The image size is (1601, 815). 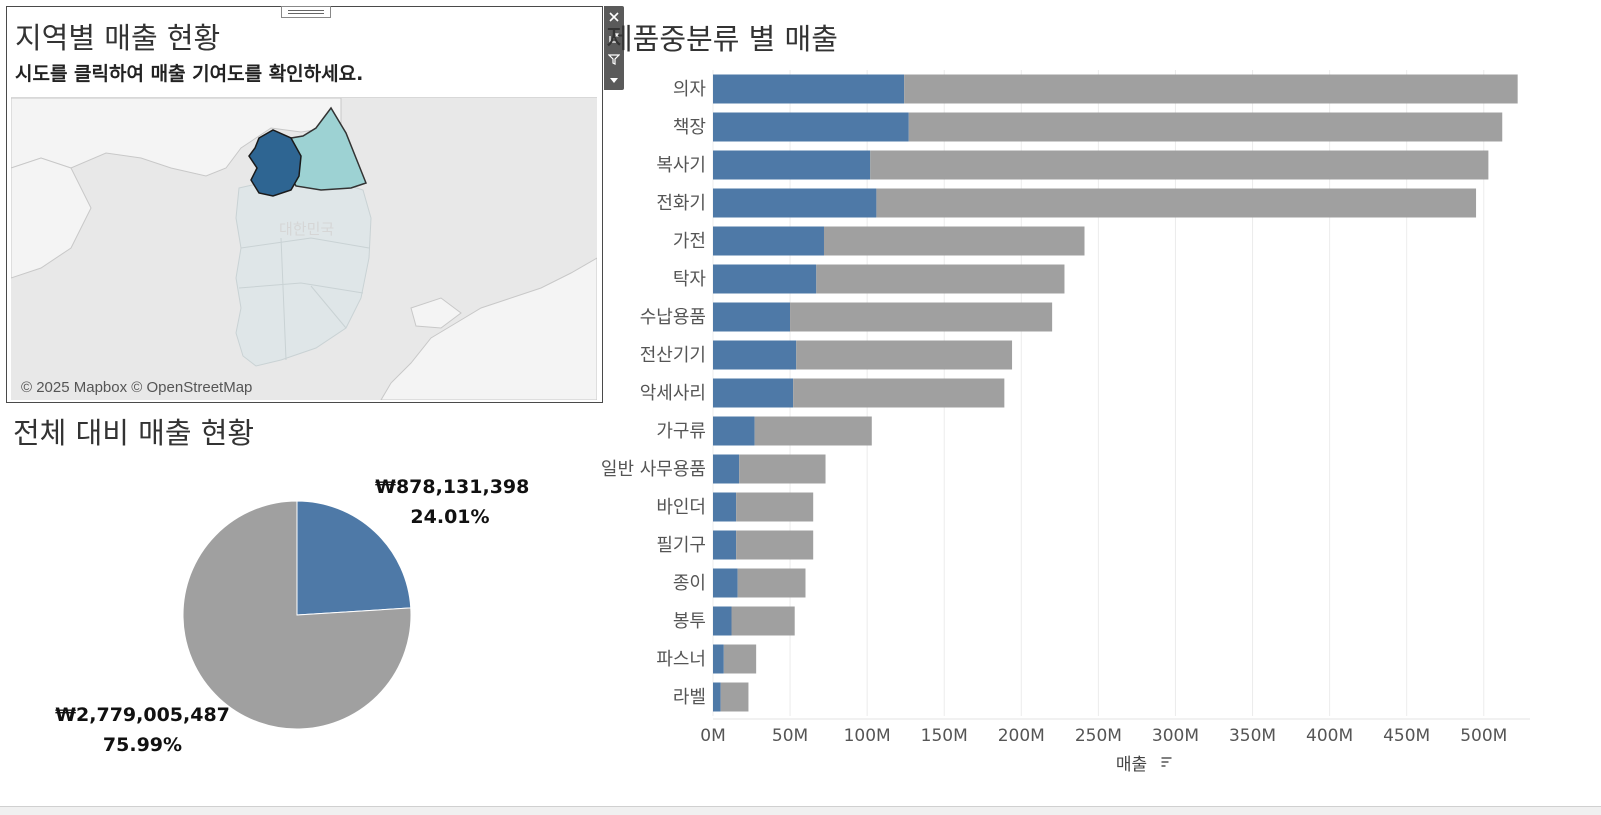 I want to click on x-tick-label: 200M, so click(x=1021, y=736).